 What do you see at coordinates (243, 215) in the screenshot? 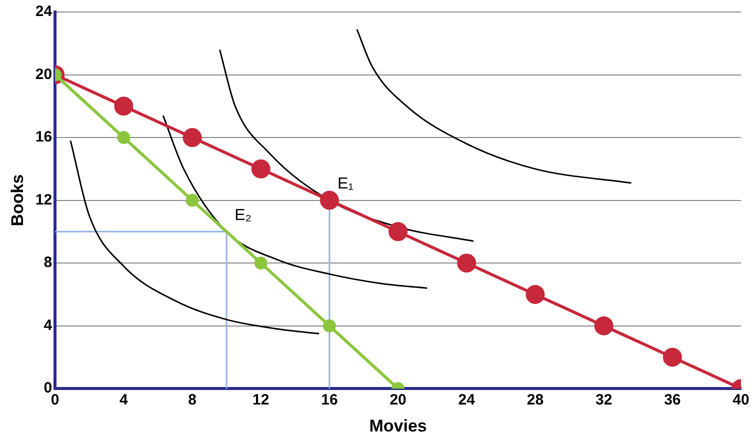
I see `annotation: E₂` at bounding box center [243, 215].